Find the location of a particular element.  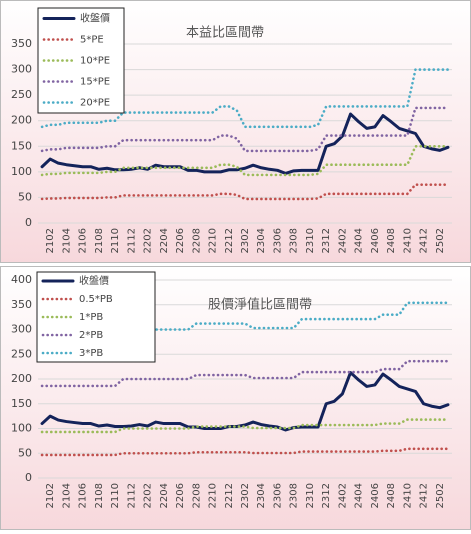

legend-label: 5*PE is located at coordinates (92, 40).